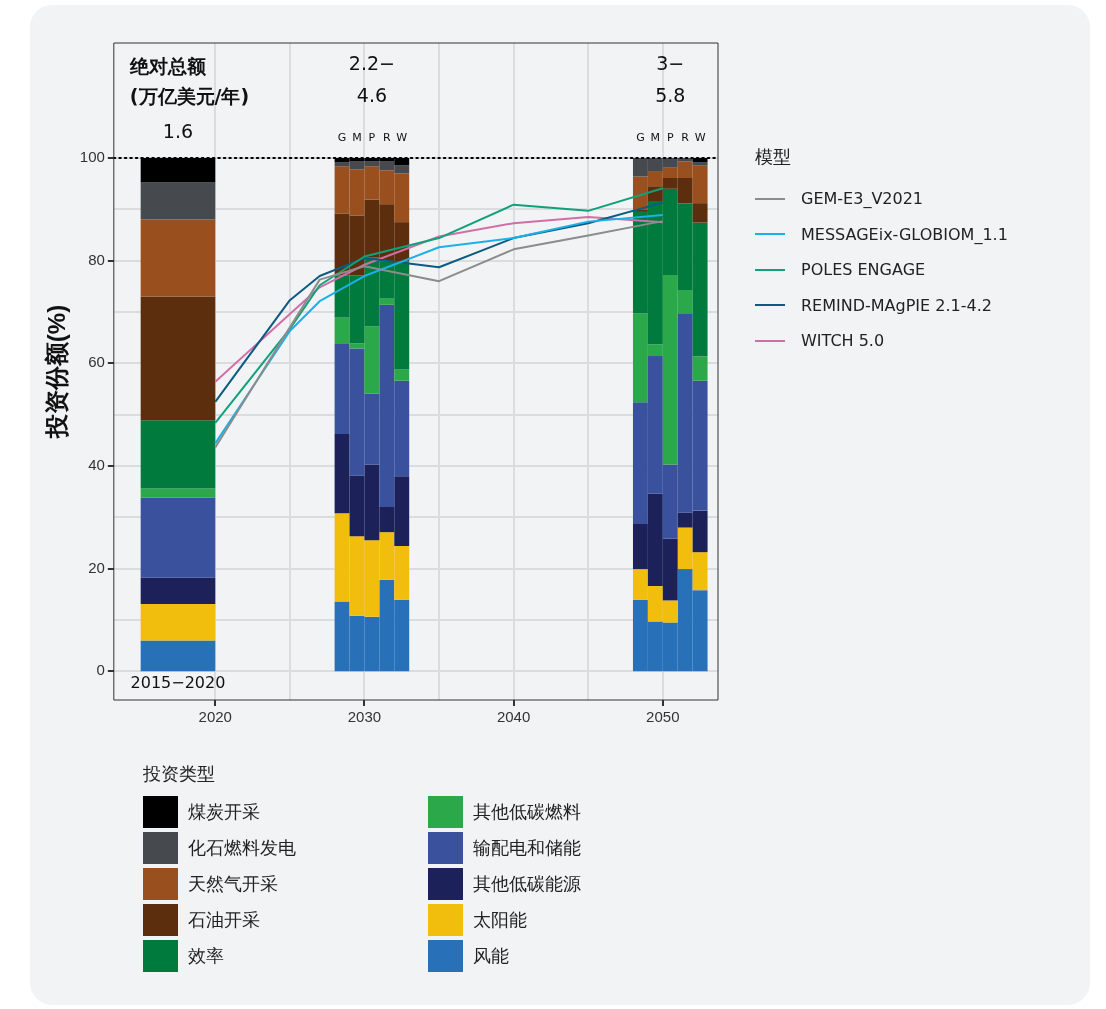  Describe the element at coordinates (224, 812) in the screenshot. I see `legend-label: 煤炭开采` at that location.